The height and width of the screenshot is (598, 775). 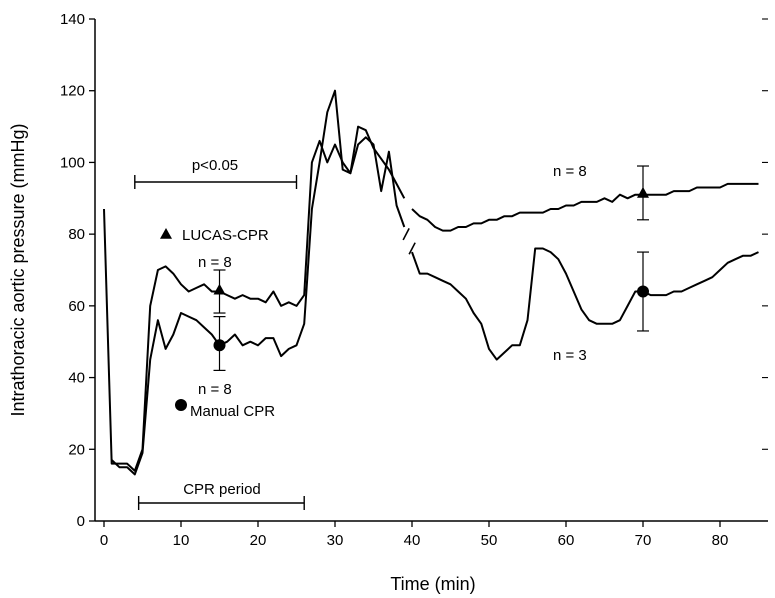 I want to click on p-value-label: p<0.05, so click(x=215, y=165).